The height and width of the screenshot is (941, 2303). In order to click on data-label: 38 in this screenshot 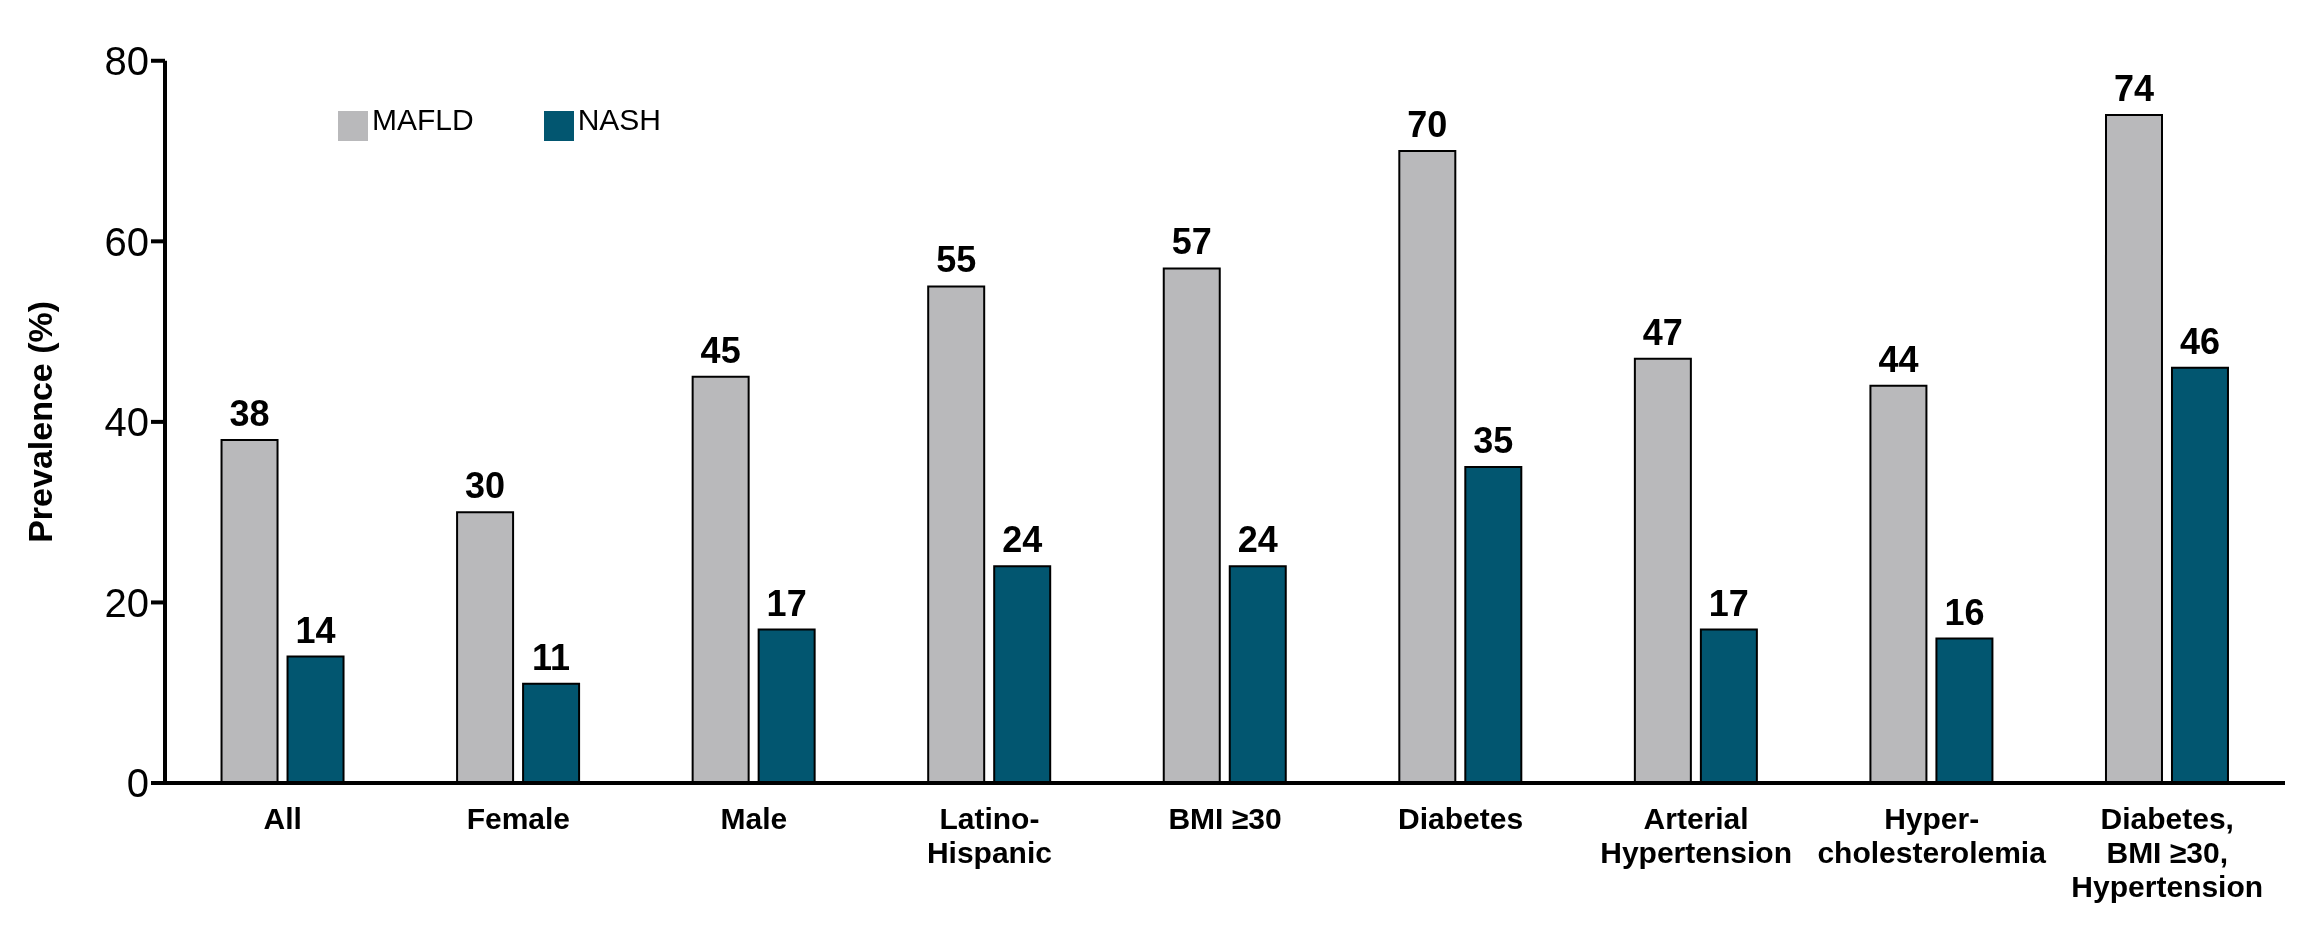, I will do `click(249, 413)`.